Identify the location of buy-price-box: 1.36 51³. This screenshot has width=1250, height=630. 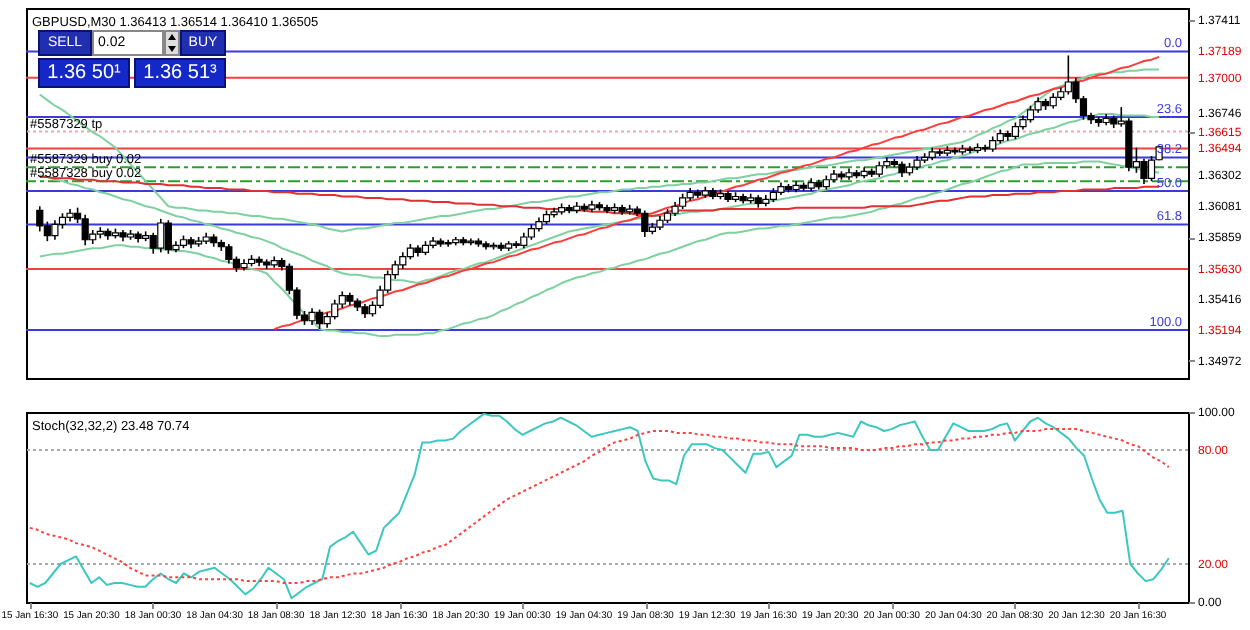
(180, 73).